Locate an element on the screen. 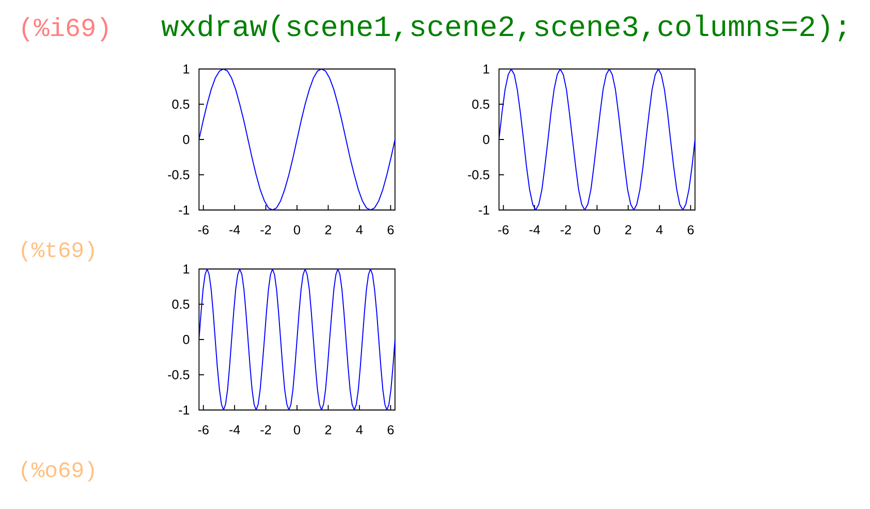 The width and height of the screenshot is (870, 509). text: (%o69) is located at coordinates (58, 471).